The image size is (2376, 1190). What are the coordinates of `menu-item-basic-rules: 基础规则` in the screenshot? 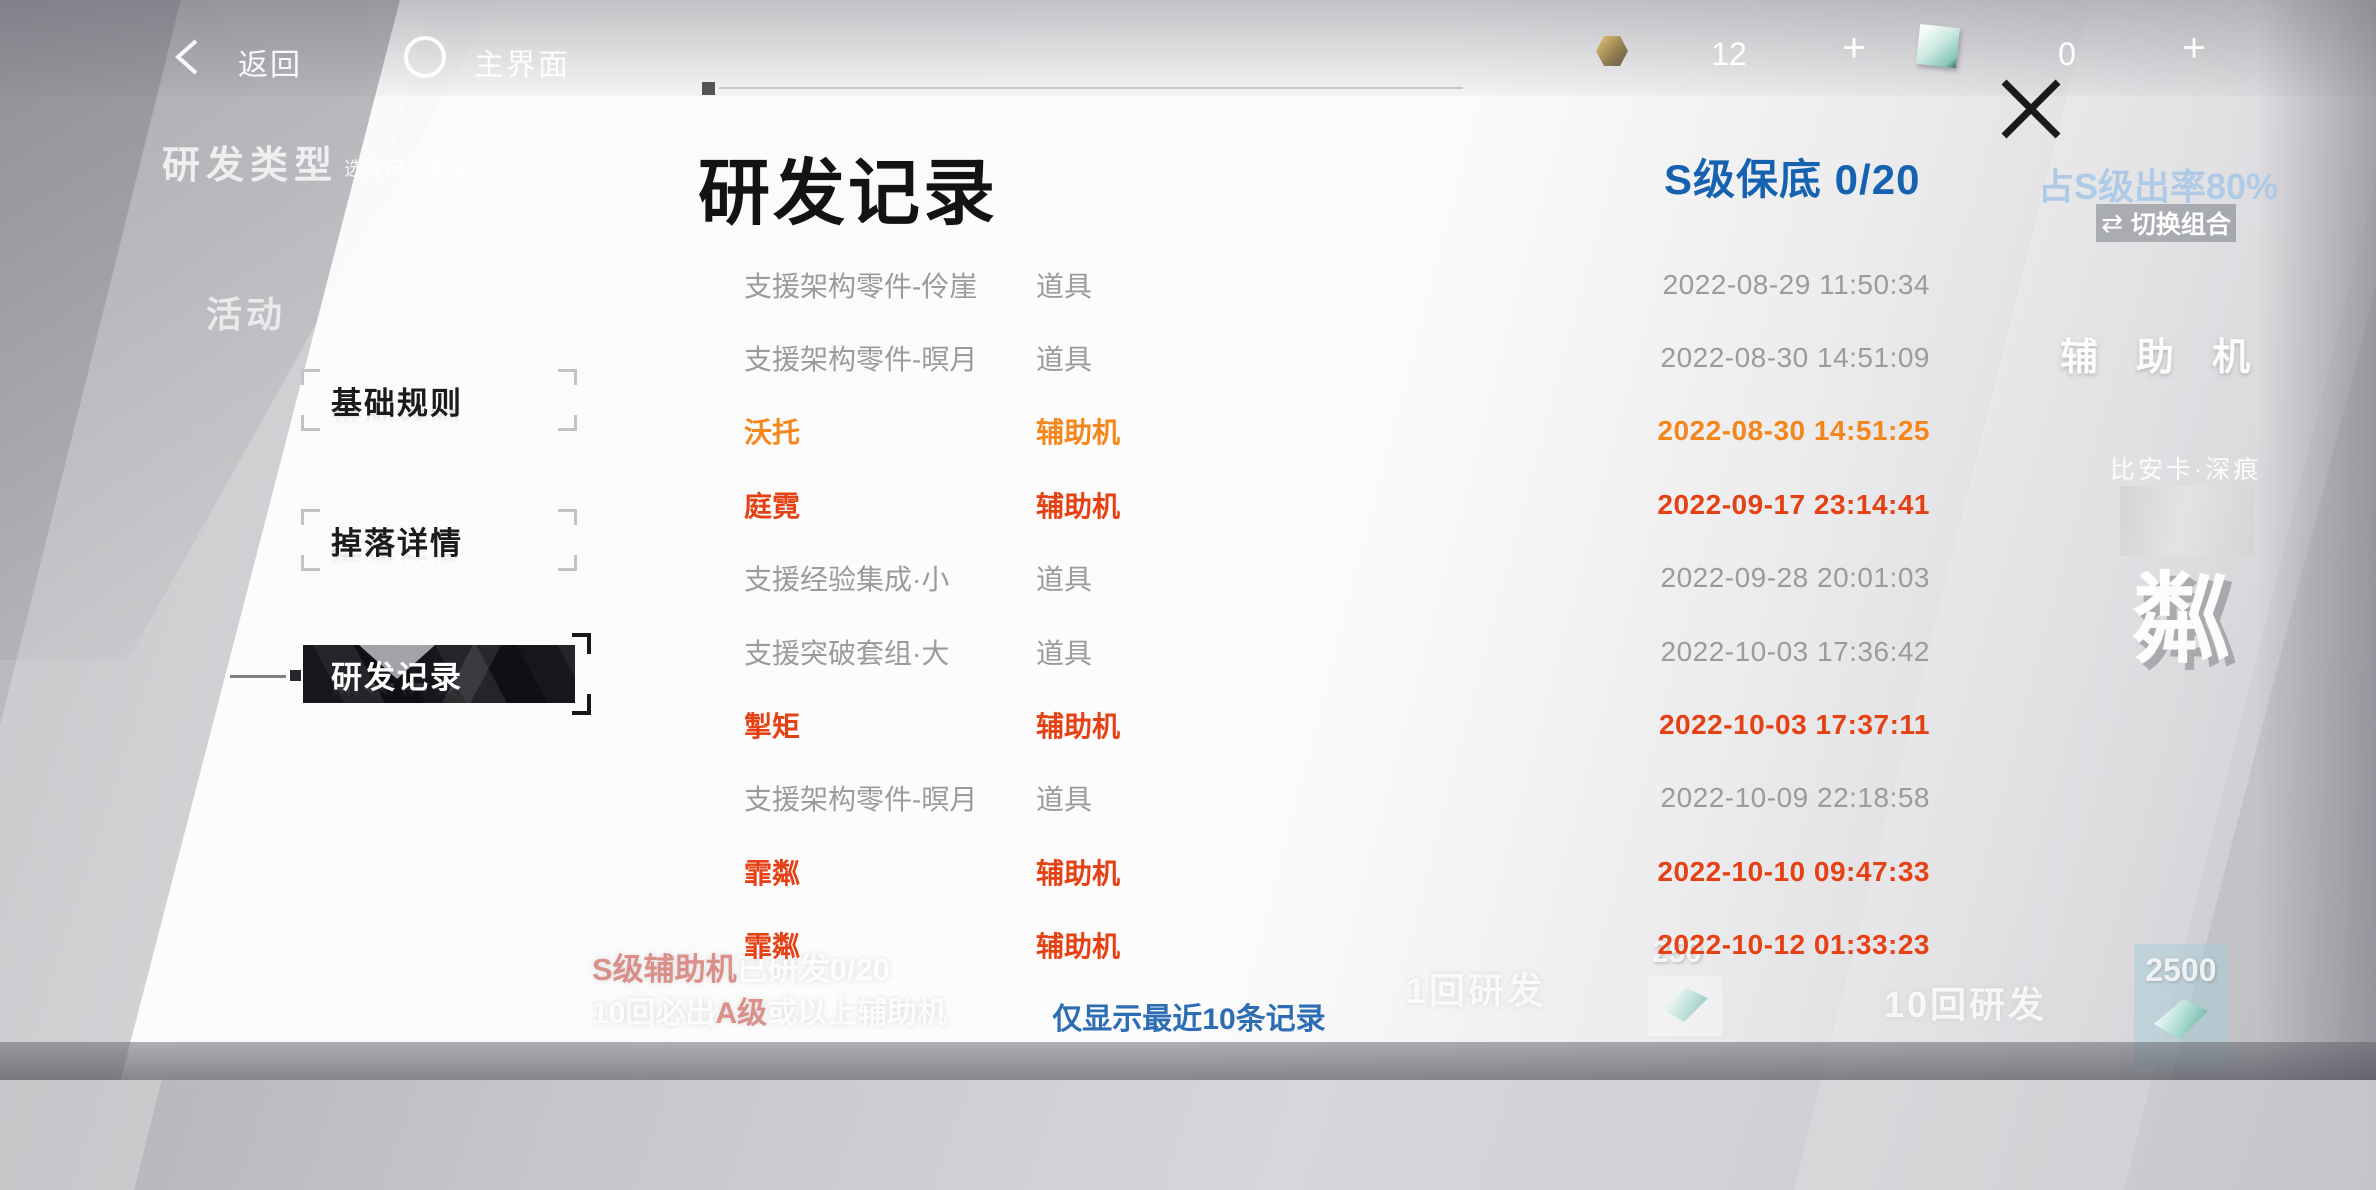 It's located at (439, 400).